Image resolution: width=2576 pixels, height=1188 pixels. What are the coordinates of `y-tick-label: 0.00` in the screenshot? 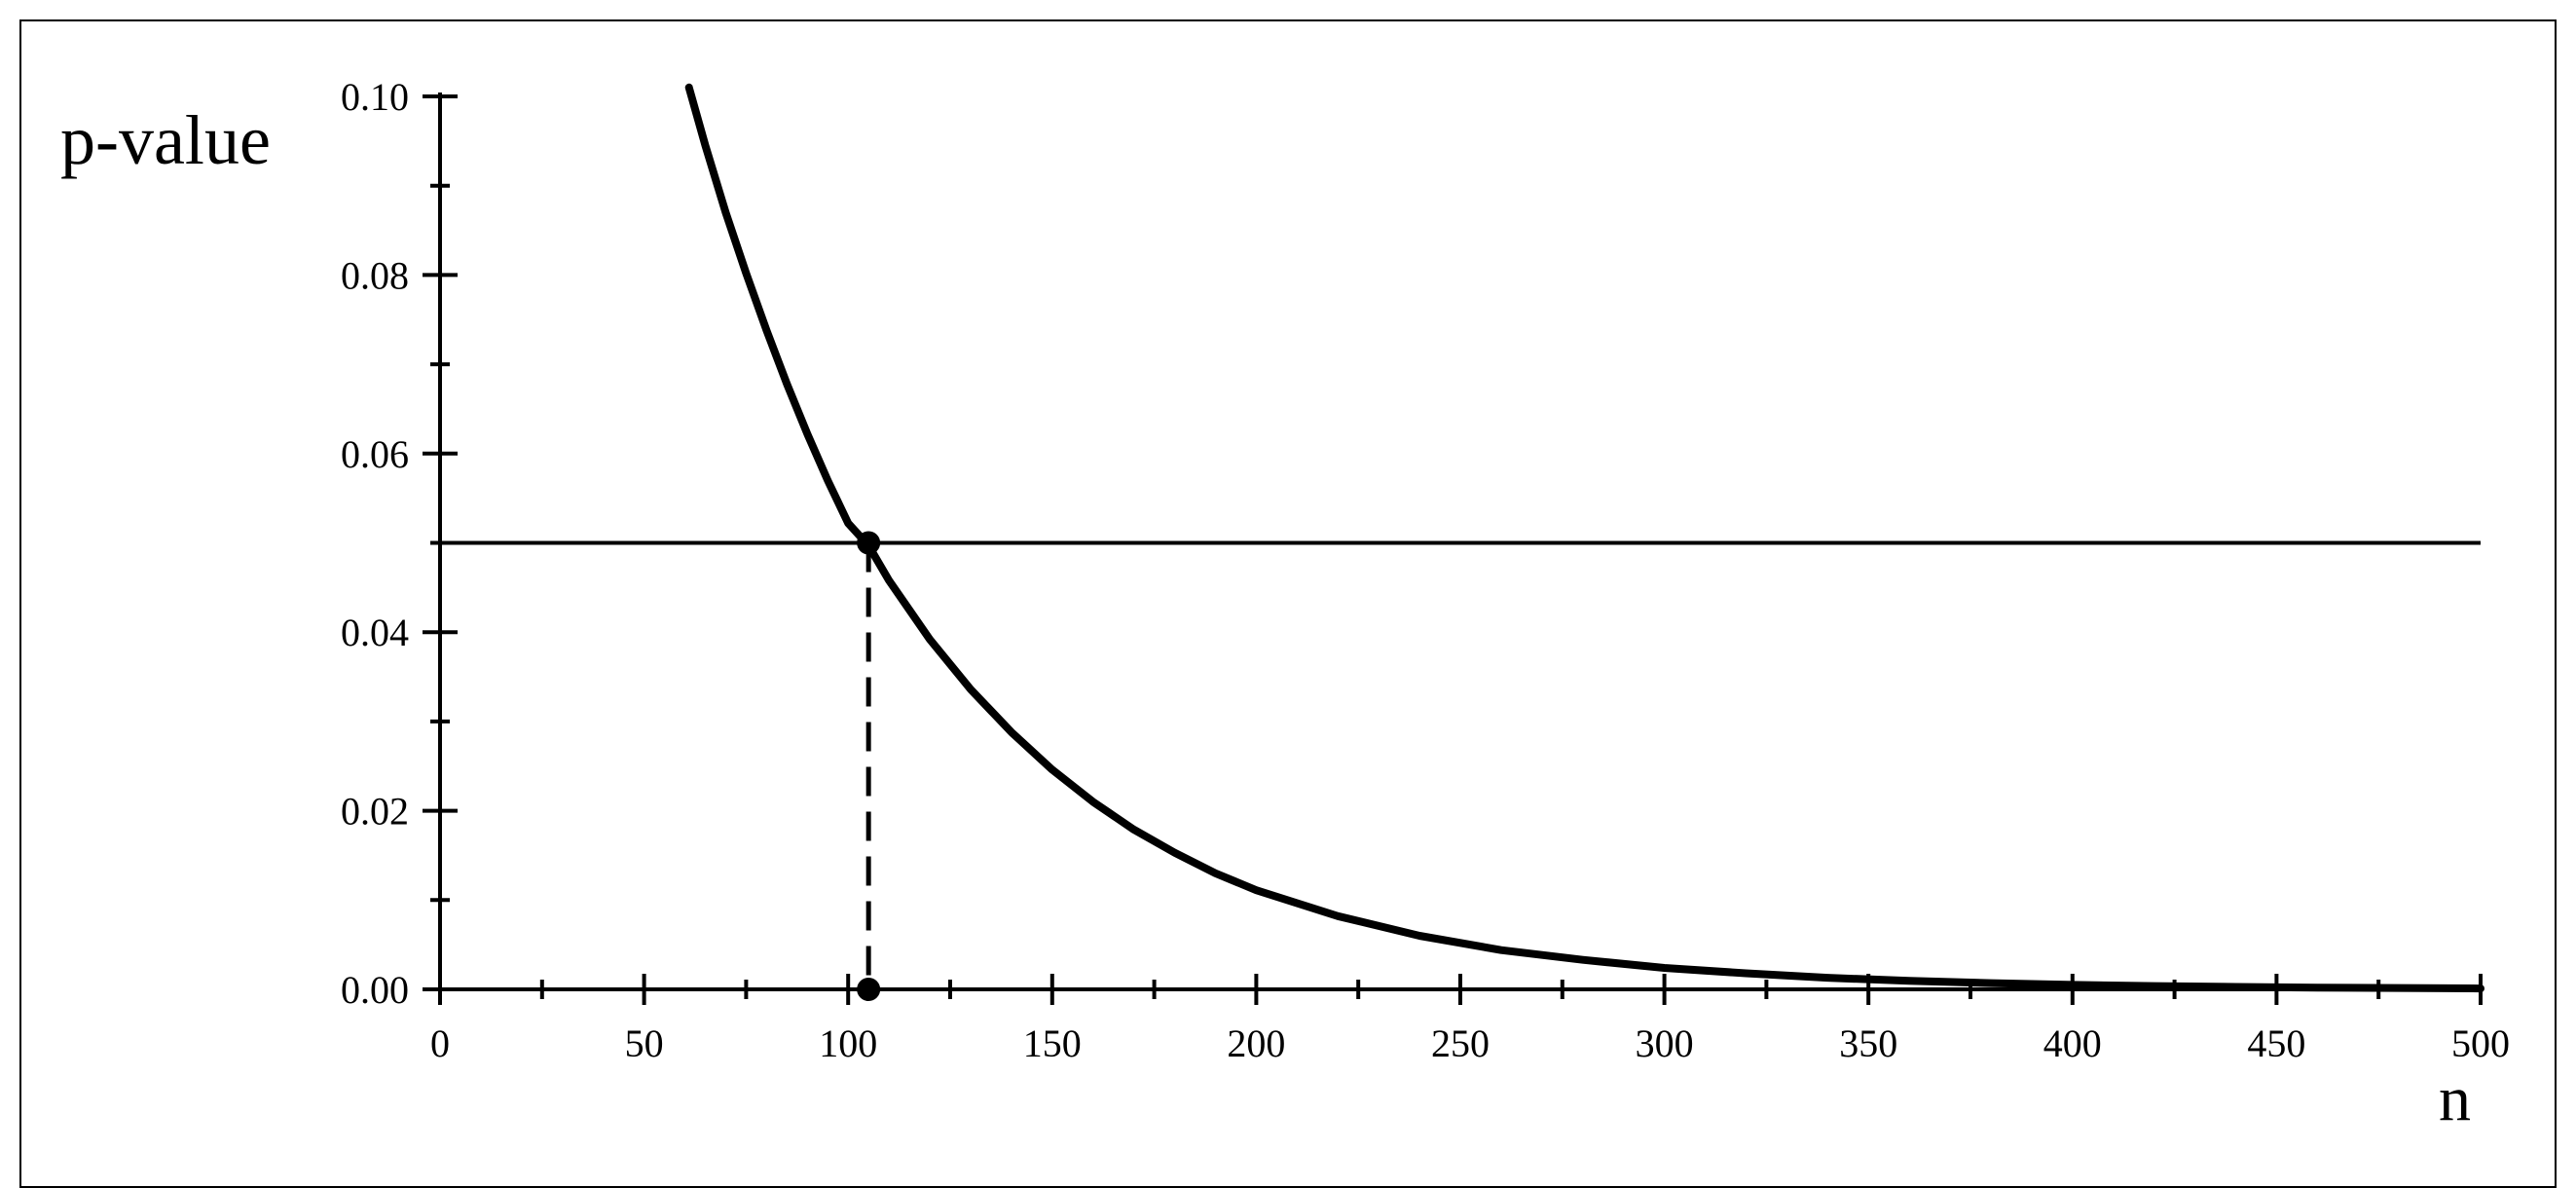 It's located at (375, 990).